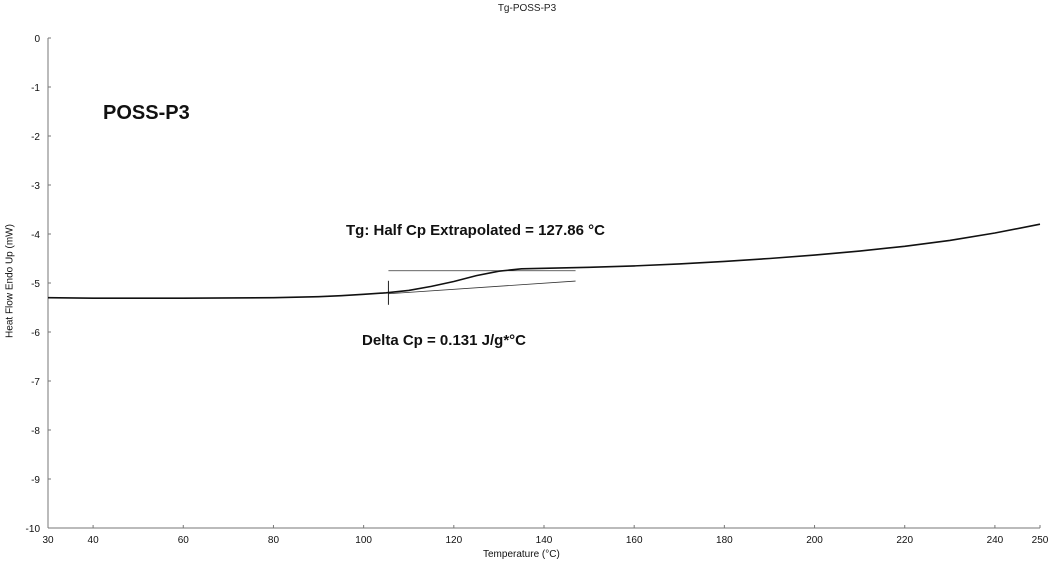 The image size is (1054, 564). Describe the element at coordinates (184, 540) in the screenshot. I see `x-tick-label: 60` at that location.